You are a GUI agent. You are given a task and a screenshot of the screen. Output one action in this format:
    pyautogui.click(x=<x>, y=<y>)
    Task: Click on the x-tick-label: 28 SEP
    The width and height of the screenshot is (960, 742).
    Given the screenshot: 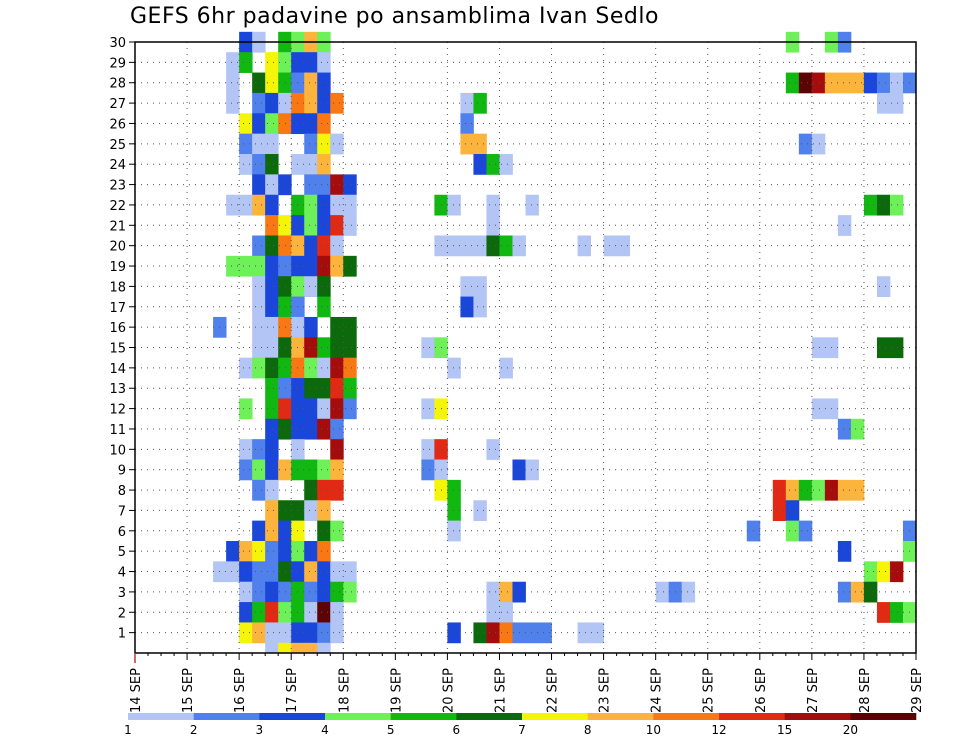 What is the action you would take?
    pyautogui.click(x=865, y=690)
    